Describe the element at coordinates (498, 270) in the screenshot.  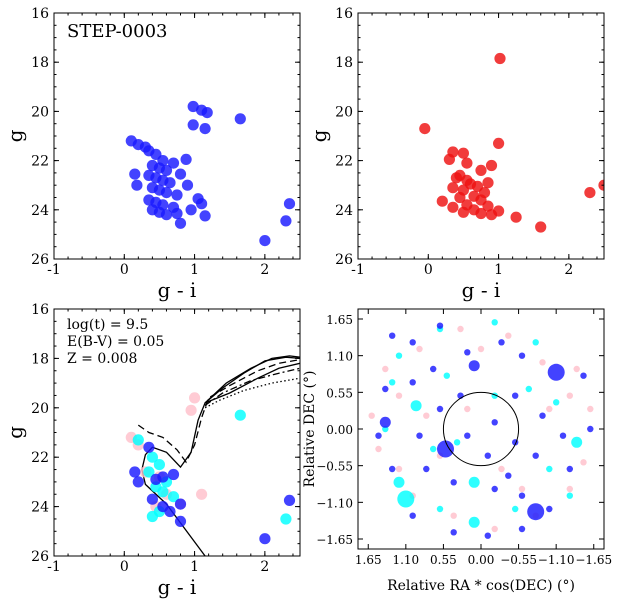
I see `x-tick-label: 1` at that location.